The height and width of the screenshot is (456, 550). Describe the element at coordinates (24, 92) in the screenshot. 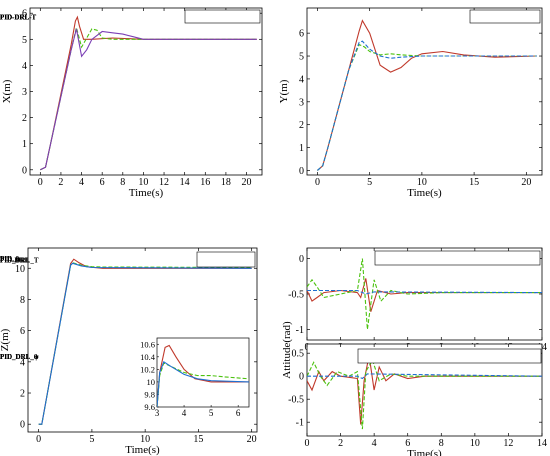

I see `y-tick-label: 3` at that location.